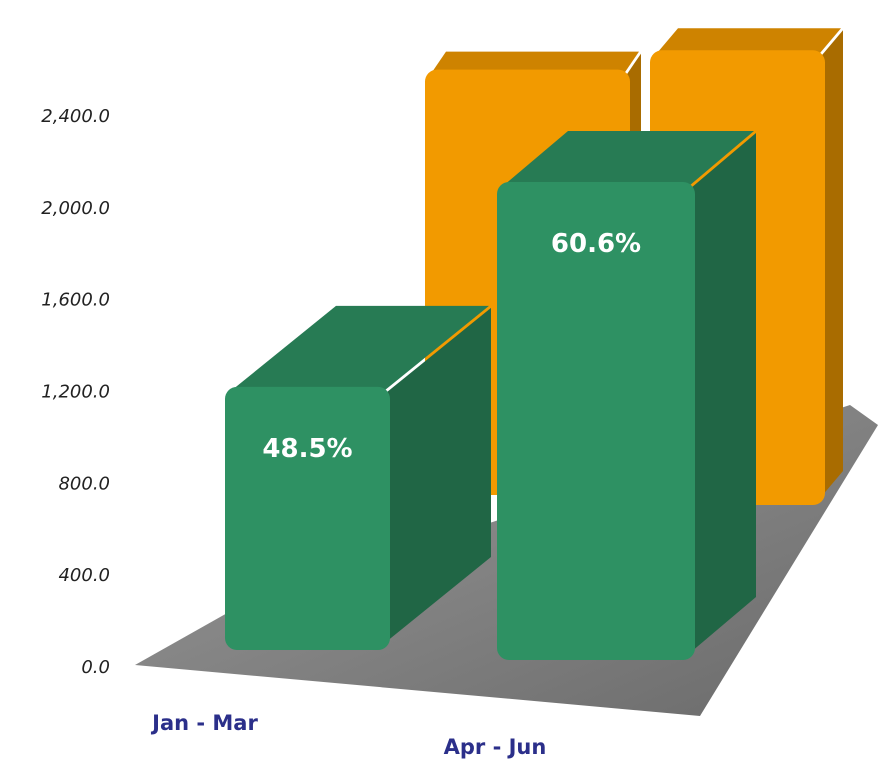 This screenshot has height=761, width=878. I want to click on y-tick-label: 2,000.0, so click(75, 208).